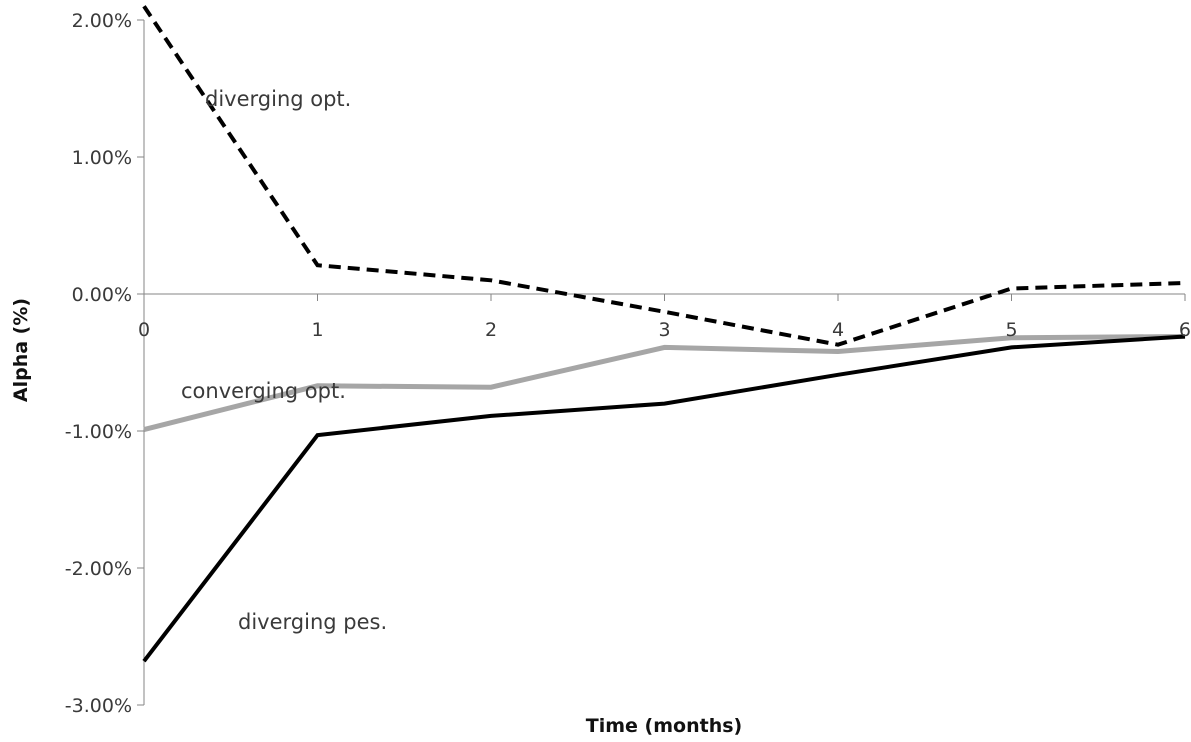 The height and width of the screenshot is (742, 1191). I want to click on x-tick-label: 1, so click(317, 330).